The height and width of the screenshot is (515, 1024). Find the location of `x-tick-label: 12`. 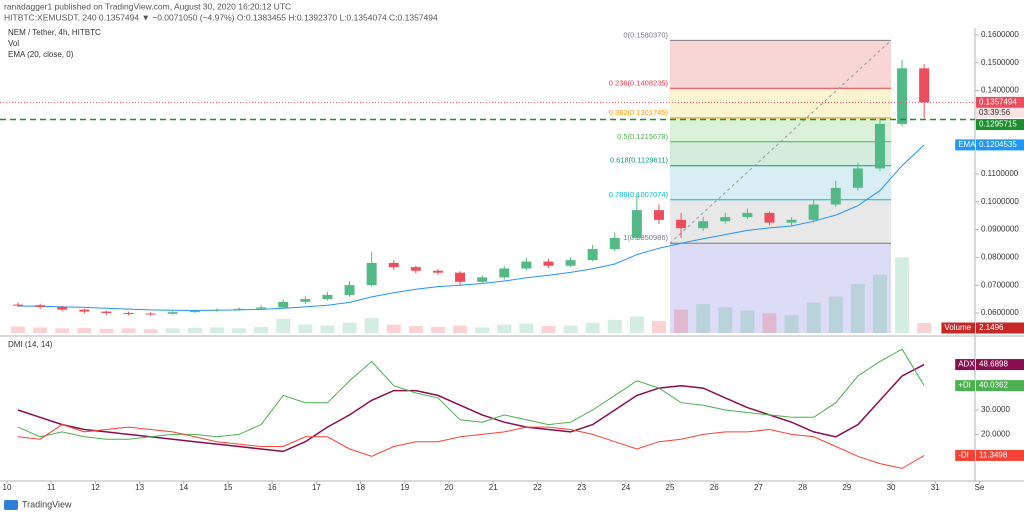

x-tick-label: 12 is located at coordinates (95, 487).